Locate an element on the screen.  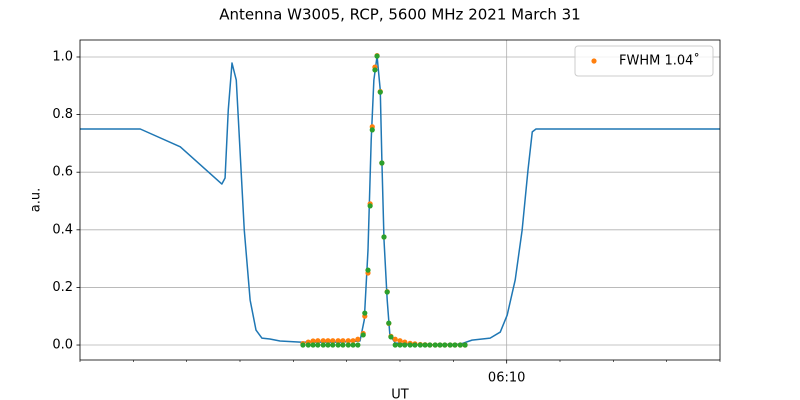
legend-marker is located at coordinates (594, 61).